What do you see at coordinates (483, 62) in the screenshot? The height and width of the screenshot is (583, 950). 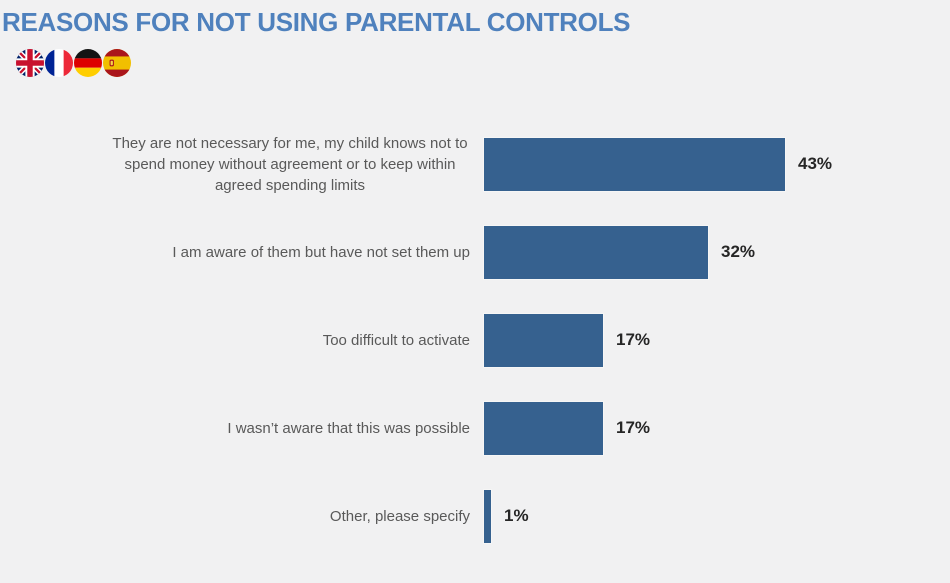 I see `flag-row` at bounding box center [483, 62].